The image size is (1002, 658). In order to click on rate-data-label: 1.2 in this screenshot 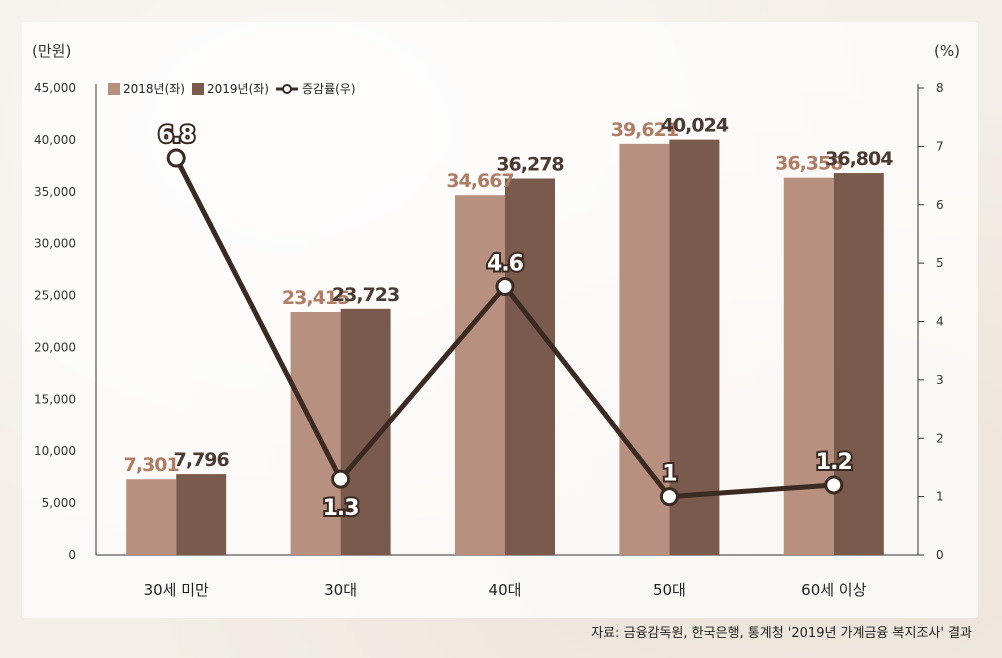, I will do `click(834, 462)`.